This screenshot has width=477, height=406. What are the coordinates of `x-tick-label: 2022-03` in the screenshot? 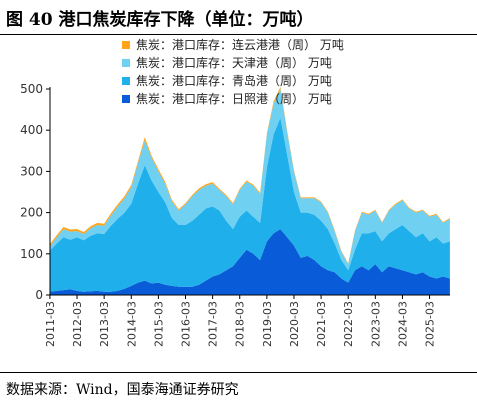 It's located at (348, 324).